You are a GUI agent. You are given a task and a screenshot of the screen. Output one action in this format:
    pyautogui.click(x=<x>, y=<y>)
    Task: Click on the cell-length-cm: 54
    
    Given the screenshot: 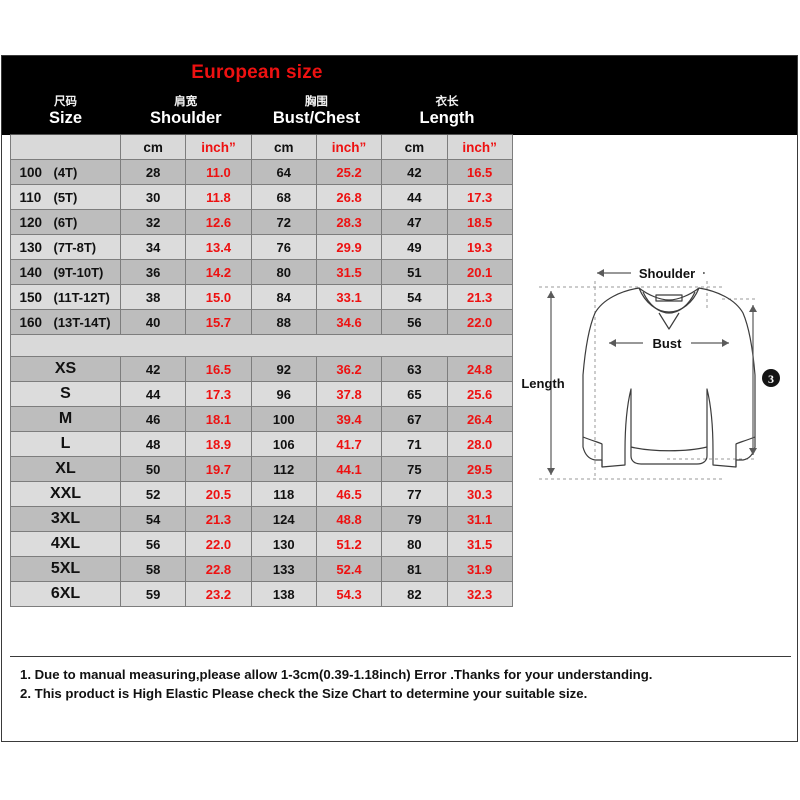 What is the action you would take?
    pyautogui.click(x=414, y=297)
    